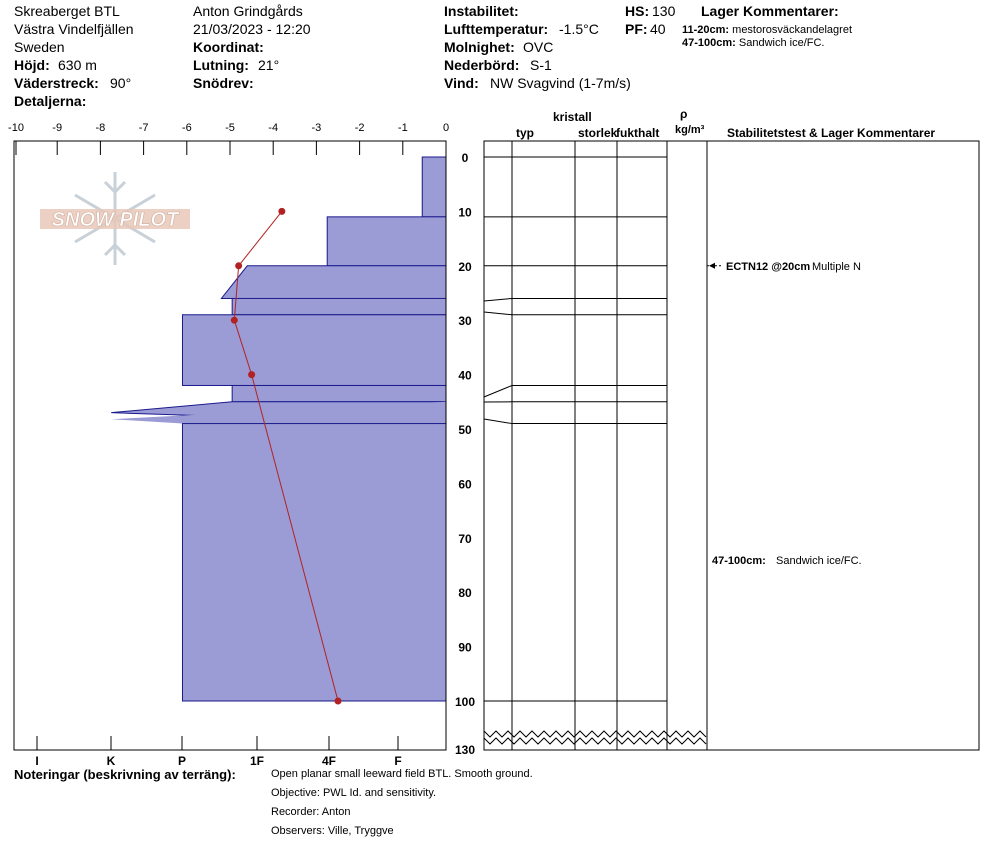 The width and height of the screenshot is (994, 859). I want to click on observer-name: Anton Grindgårds, so click(248, 11).